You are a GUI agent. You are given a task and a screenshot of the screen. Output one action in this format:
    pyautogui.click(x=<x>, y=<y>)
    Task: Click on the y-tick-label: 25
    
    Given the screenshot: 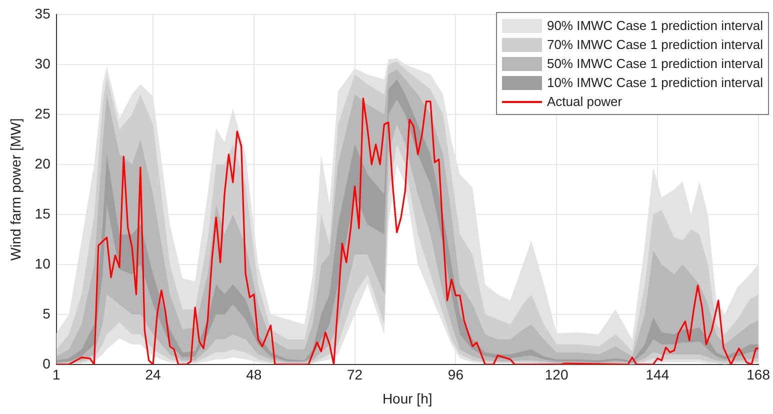 What is the action you would take?
    pyautogui.click(x=42, y=113)
    